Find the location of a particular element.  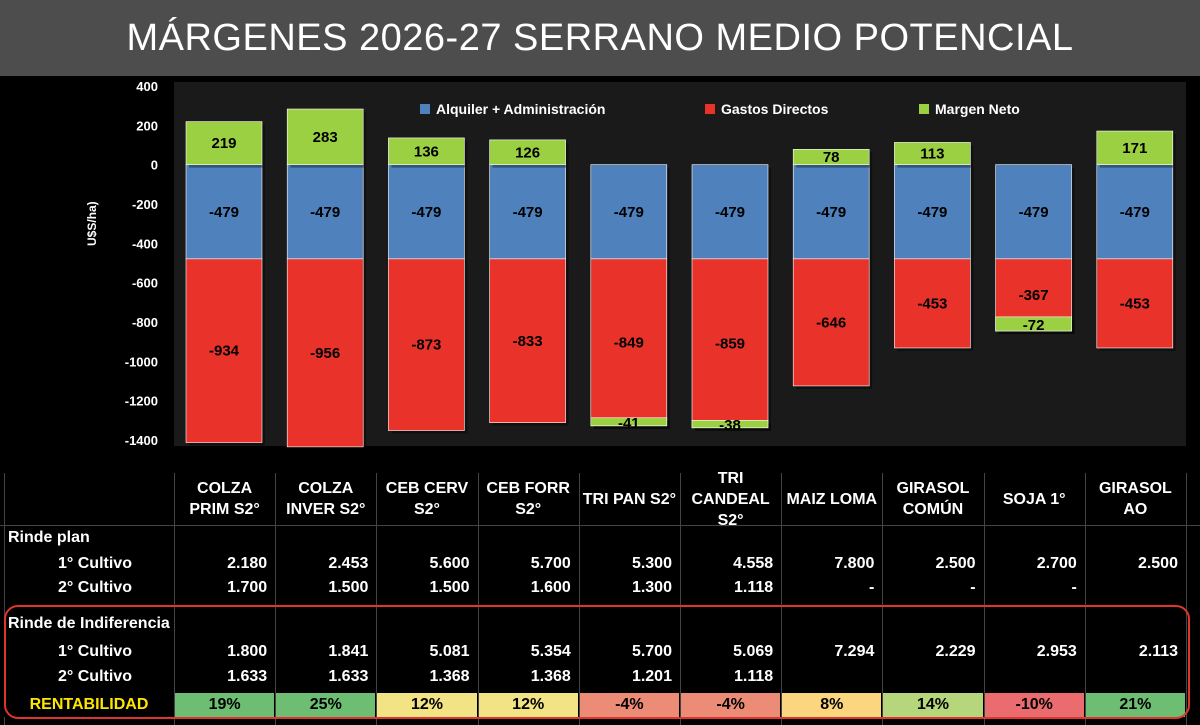

y-tick-label: -1200 is located at coordinates (141, 401).